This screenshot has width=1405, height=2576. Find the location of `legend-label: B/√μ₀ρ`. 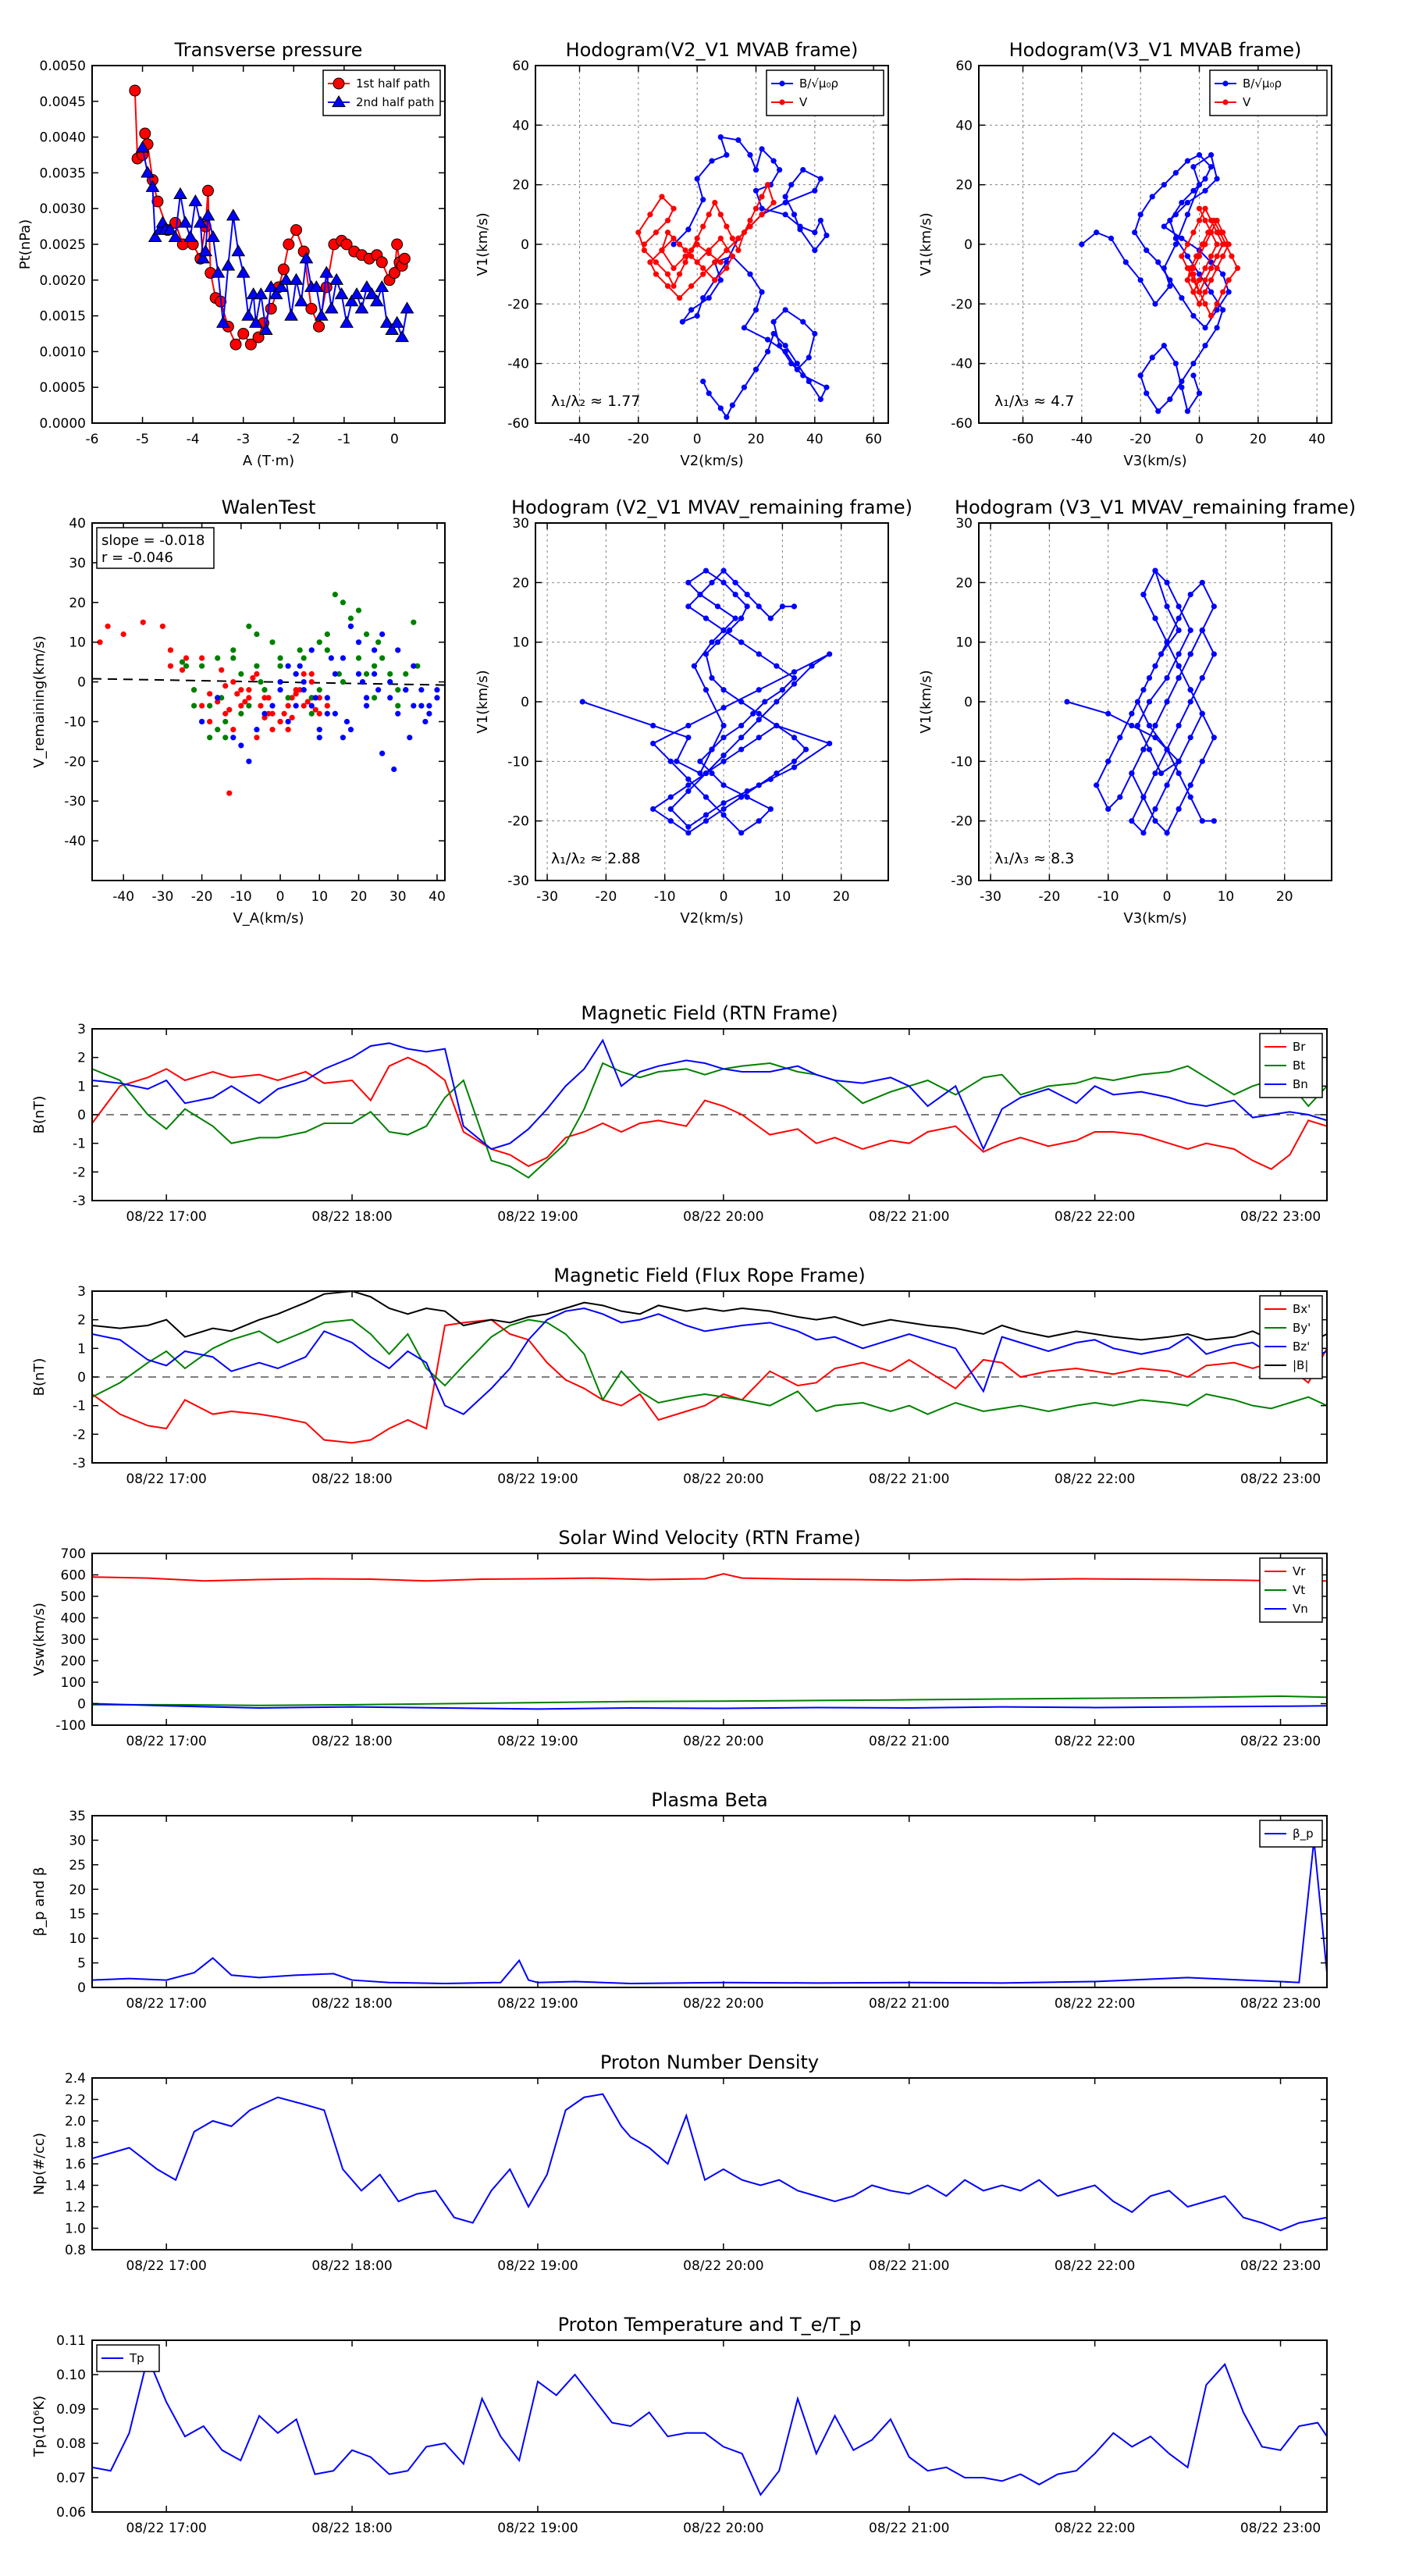

legend-label: B/√μ₀ρ is located at coordinates (1262, 83).